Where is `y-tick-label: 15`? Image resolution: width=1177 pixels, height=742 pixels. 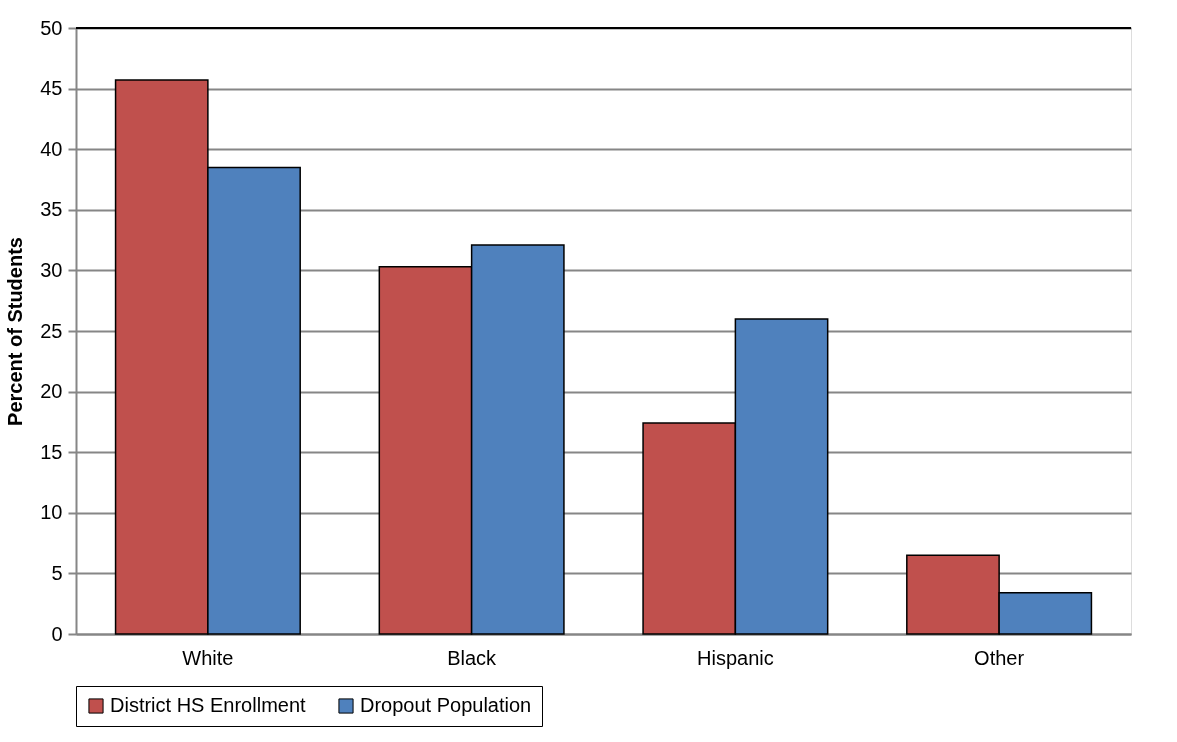
y-tick-label: 15 is located at coordinates (51, 451).